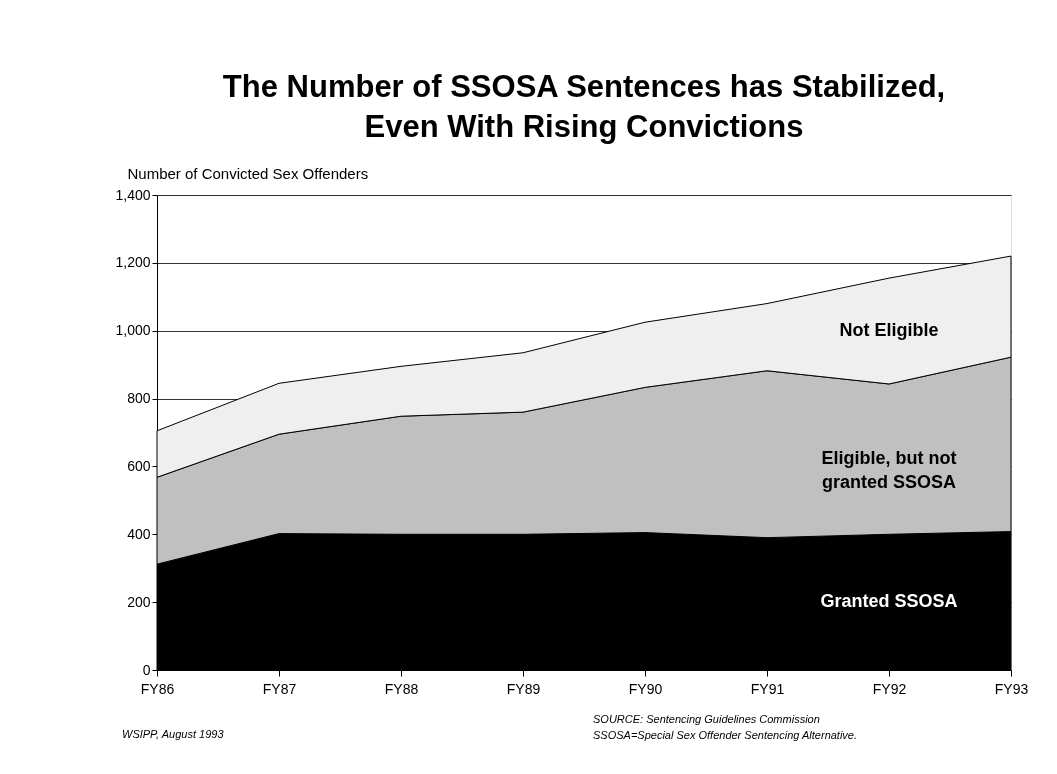 Image resolution: width=1057 pixels, height=774 pixels. Describe the element at coordinates (725, 735) in the screenshot. I see `text: SSOSA=Special Sex Offender Sentencing Alternative.` at that location.